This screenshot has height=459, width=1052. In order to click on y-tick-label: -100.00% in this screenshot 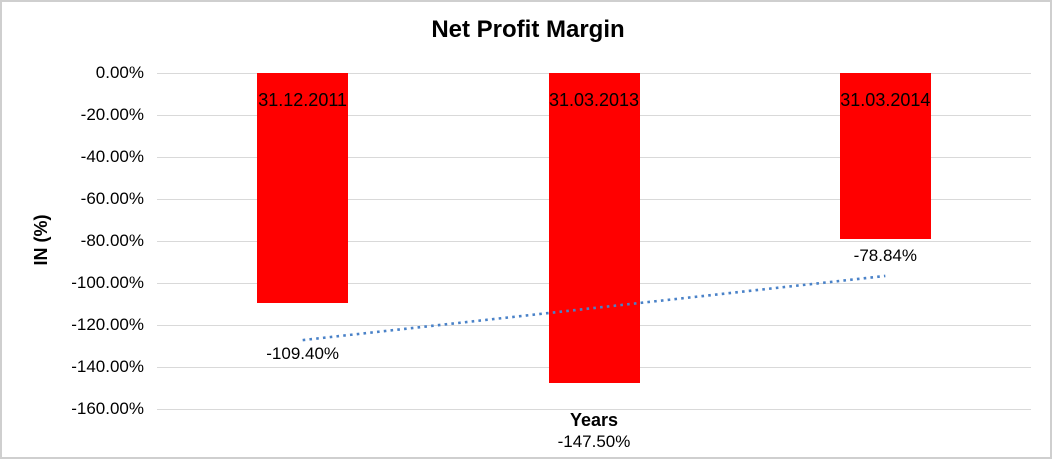, I will do `click(107, 282)`.